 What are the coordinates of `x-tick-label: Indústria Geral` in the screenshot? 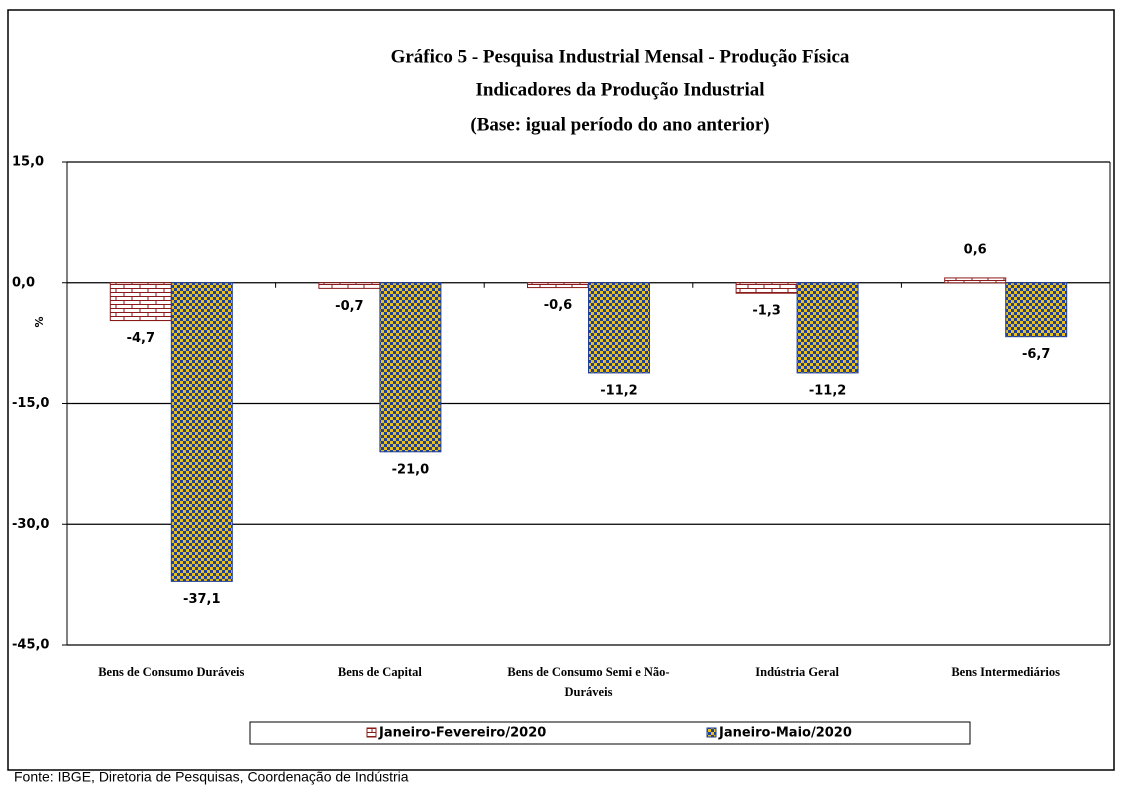 It's located at (797, 672).